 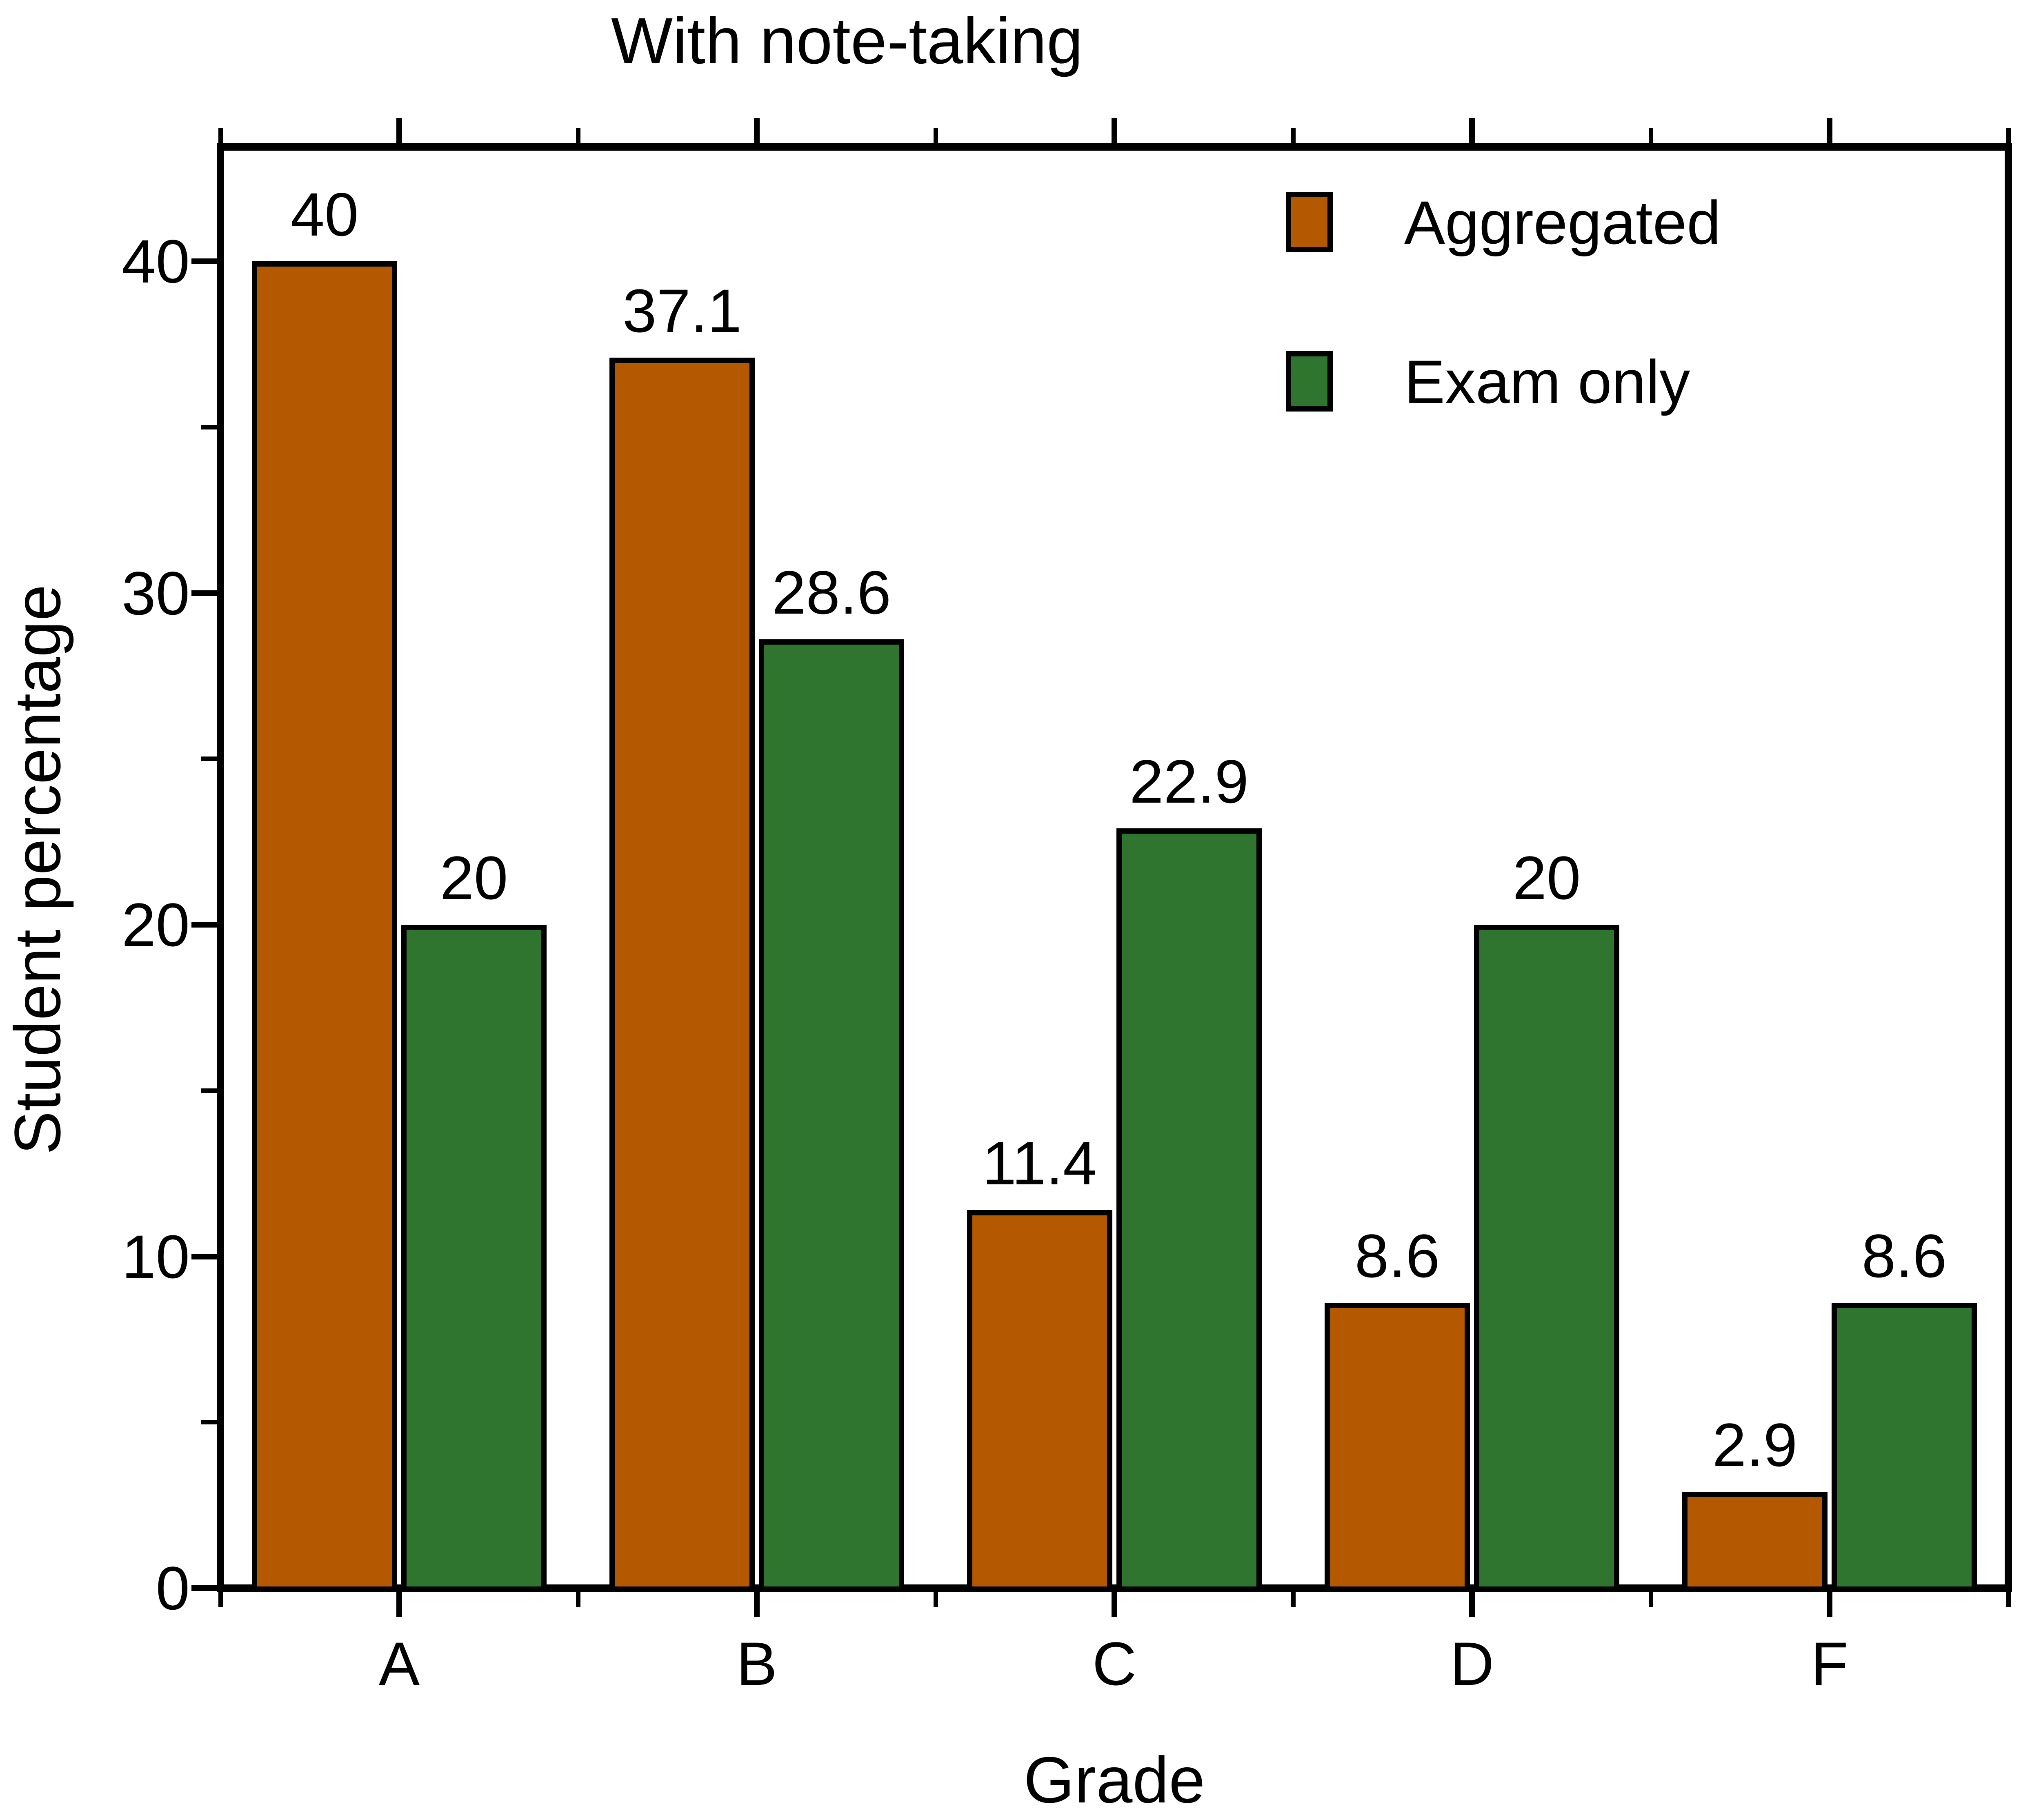 I want to click on y-tick-label: 30, so click(x=156, y=593).